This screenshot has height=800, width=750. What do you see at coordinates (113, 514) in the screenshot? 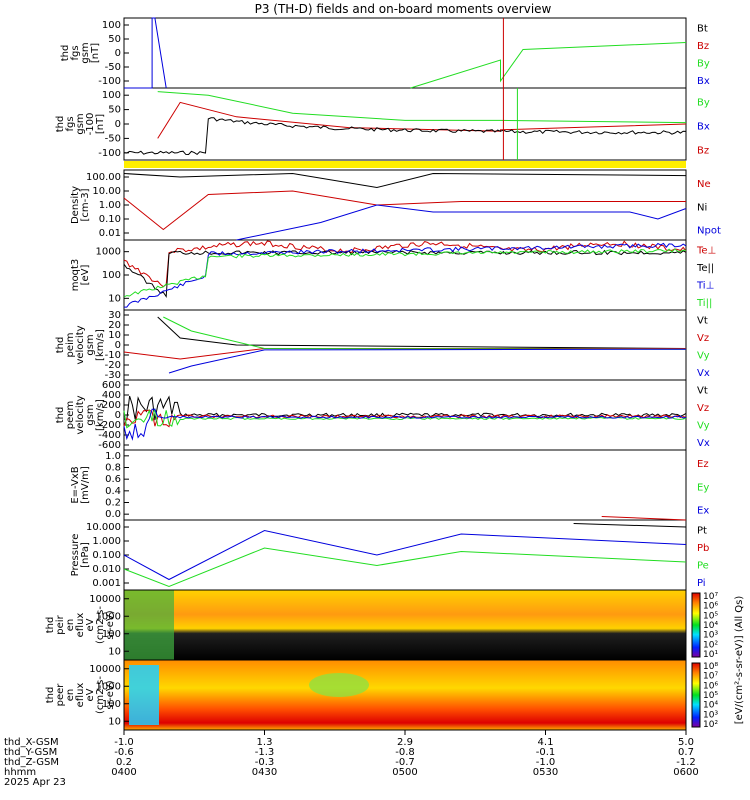
I see `y-tick-label: 0.0` at bounding box center [113, 514].